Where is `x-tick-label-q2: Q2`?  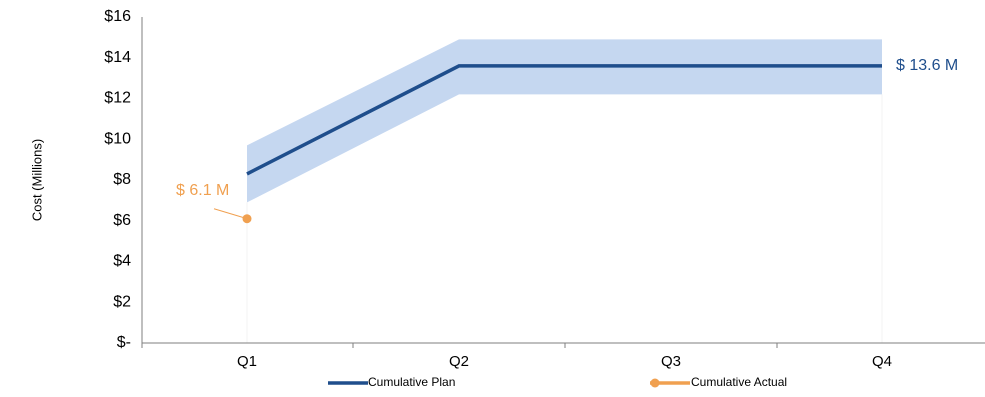 x-tick-label-q2: Q2 is located at coordinates (459, 361).